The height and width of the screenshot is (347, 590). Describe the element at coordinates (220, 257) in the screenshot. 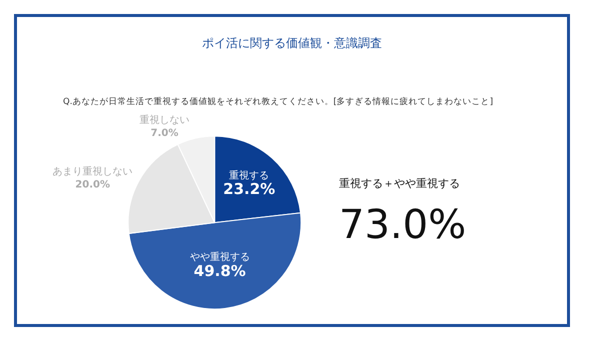

I see `slice-label: やや重視する` at that location.